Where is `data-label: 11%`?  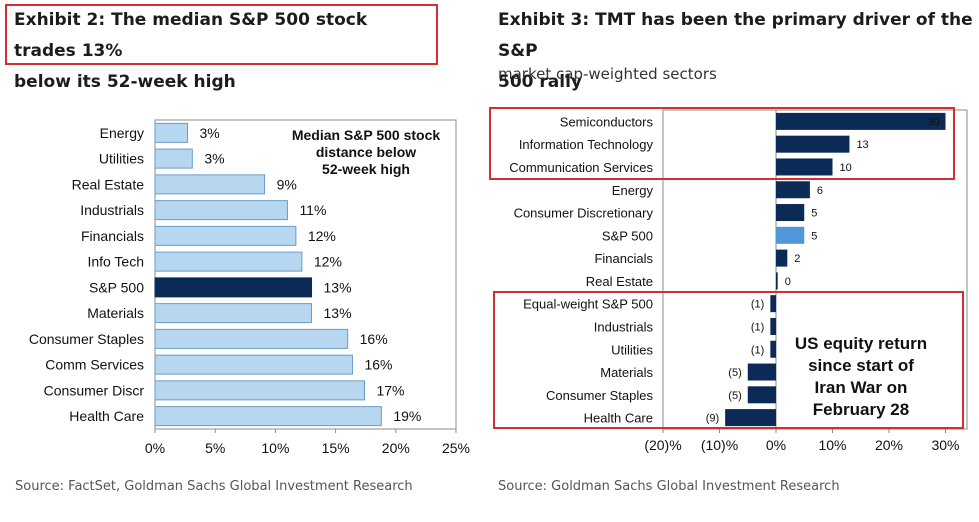 data-label: 11% is located at coordinates (312, 210).